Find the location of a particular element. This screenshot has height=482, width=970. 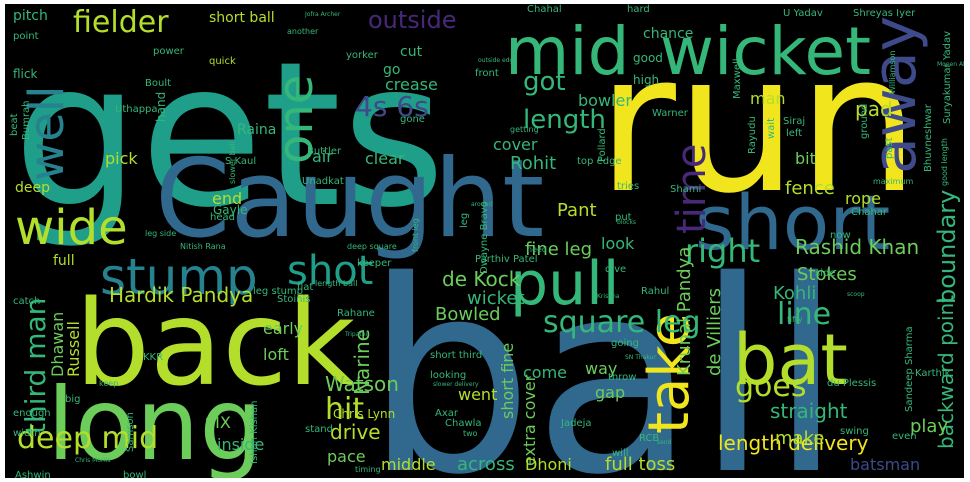

word-went: went is located at coordinates (477, 394).